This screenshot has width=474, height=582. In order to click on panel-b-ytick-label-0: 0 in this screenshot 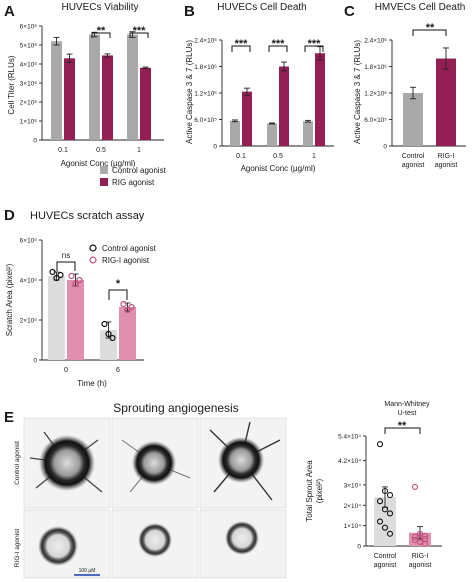, I will do `click(215, 147)`.